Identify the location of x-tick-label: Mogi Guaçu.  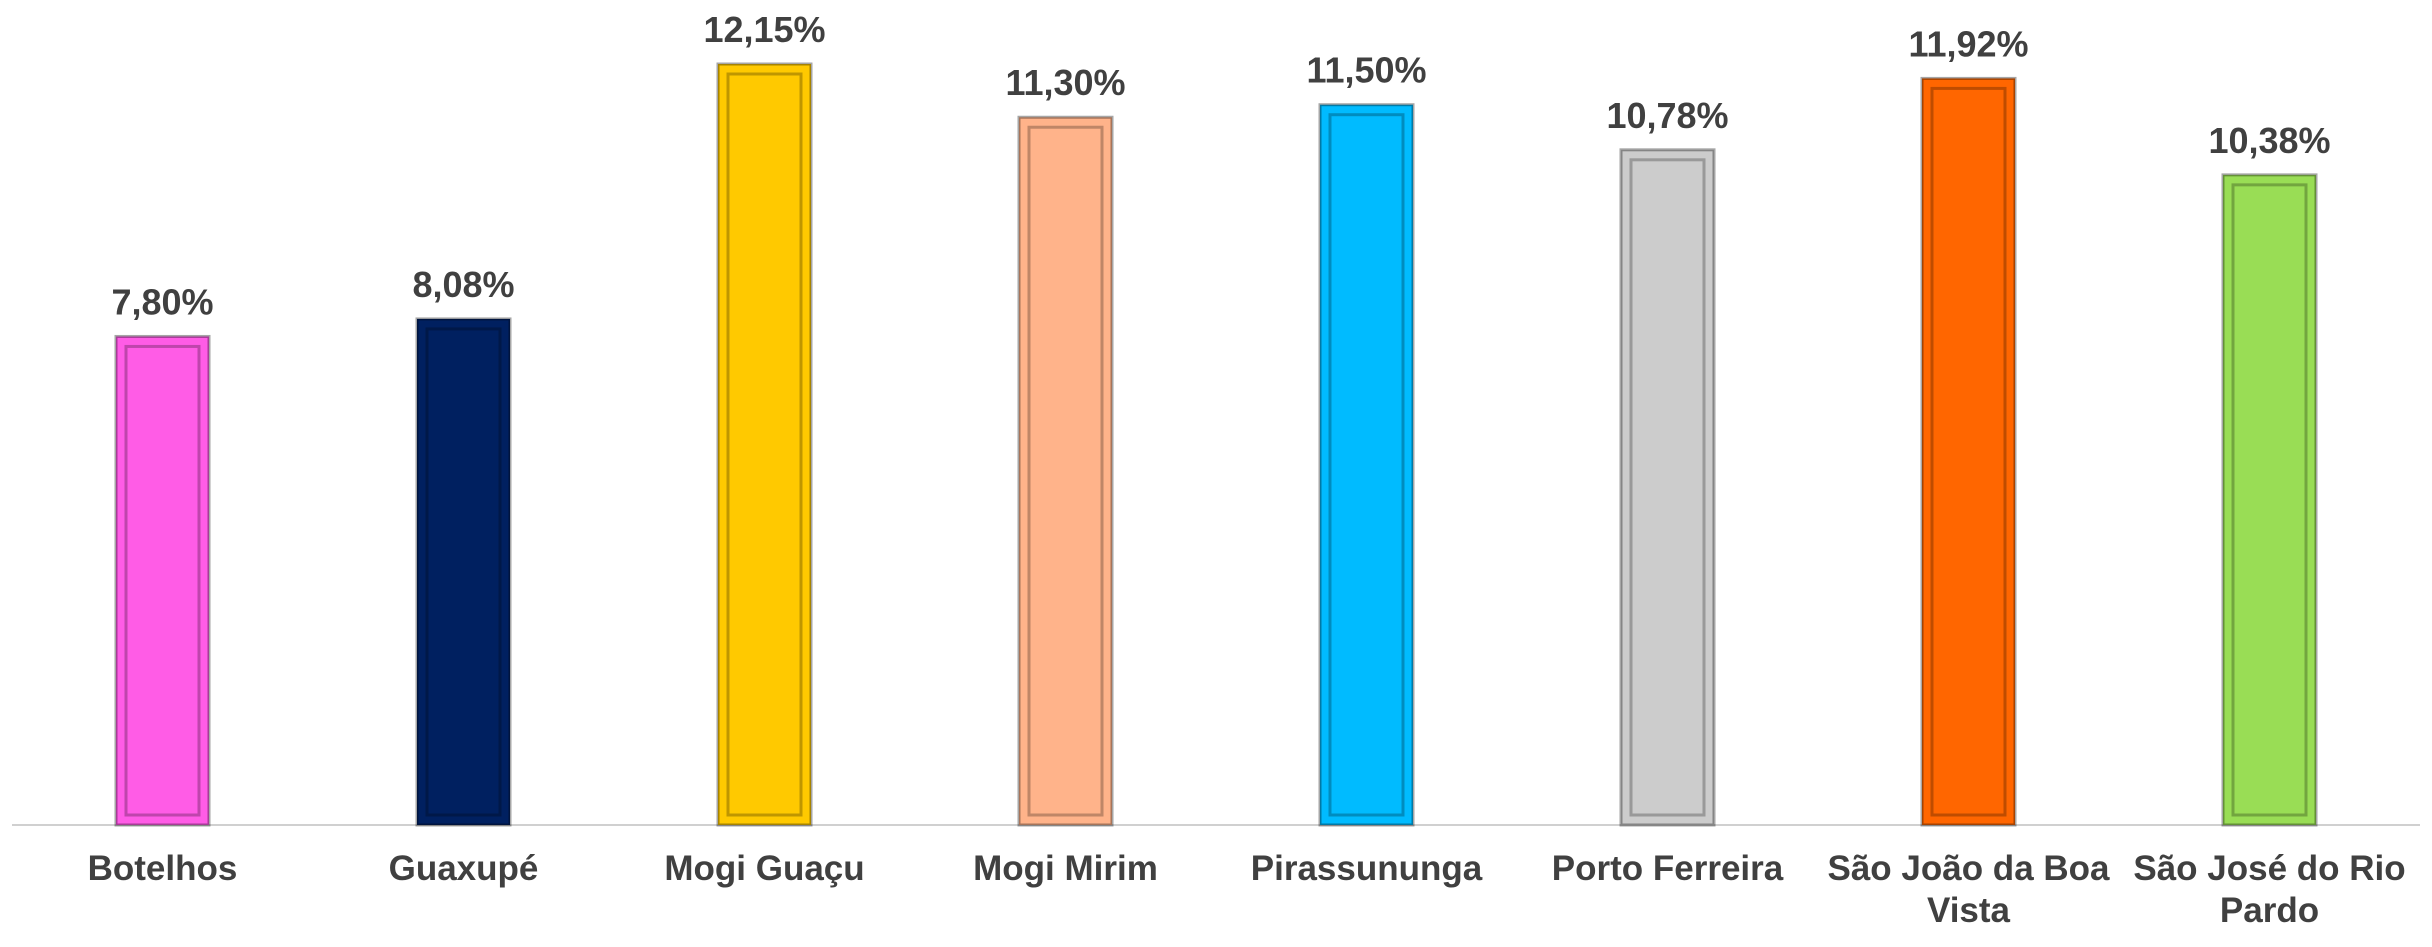
(764, 868).